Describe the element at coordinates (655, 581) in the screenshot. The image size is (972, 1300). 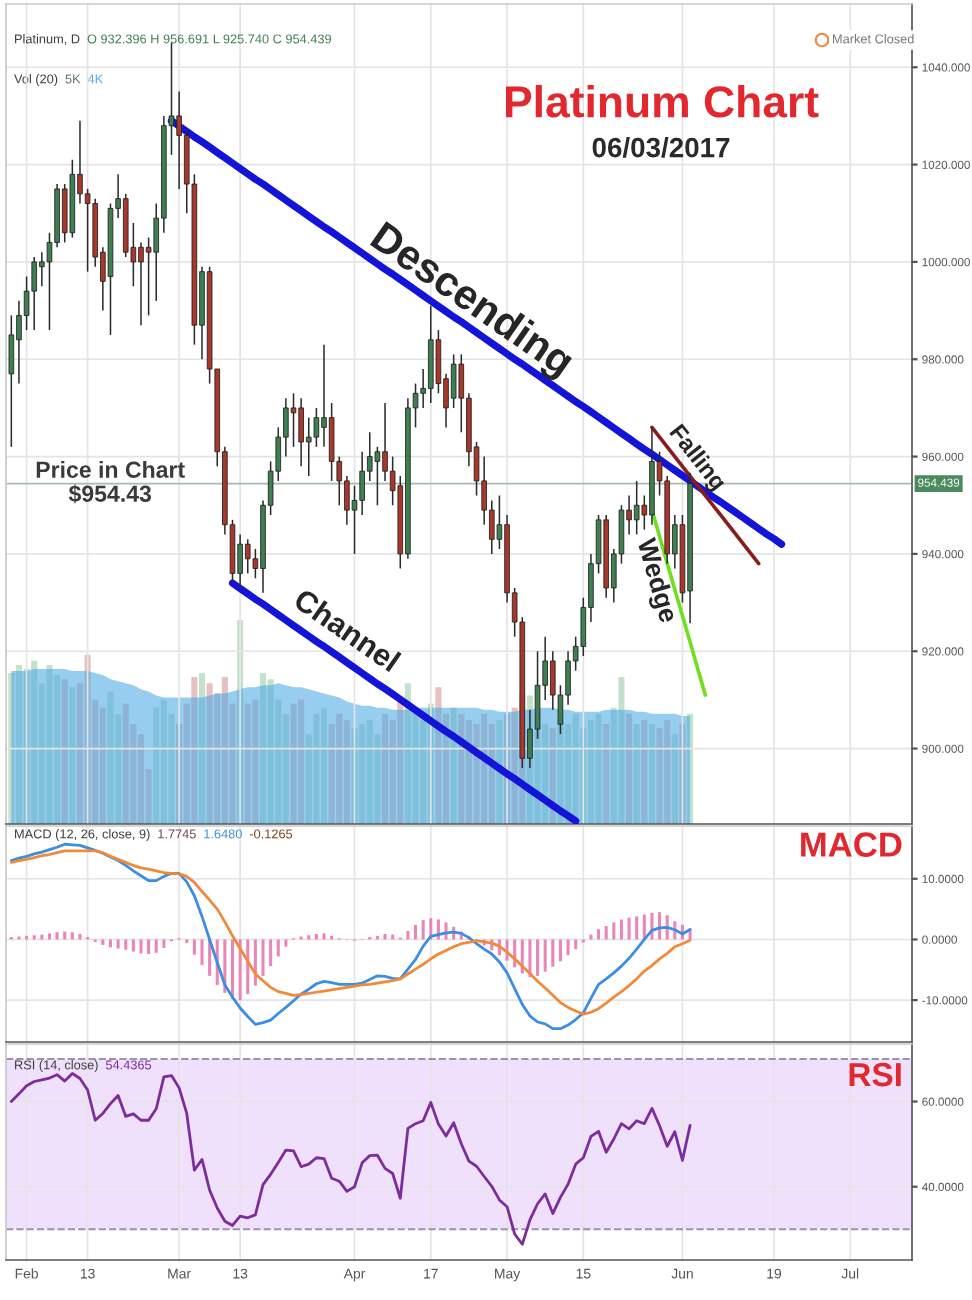
I see `text: Wedge` at that location.